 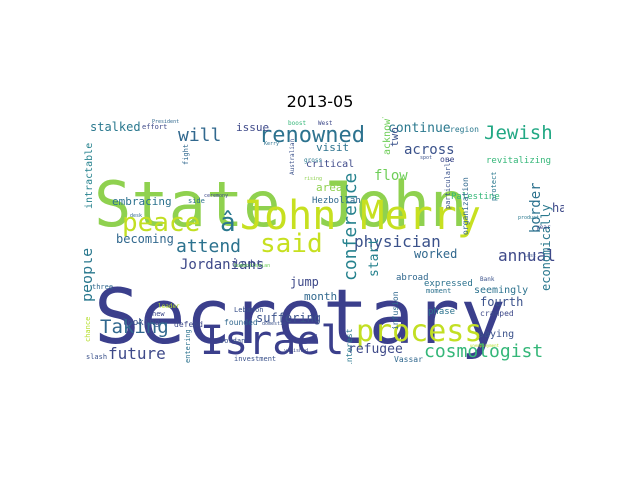 What do you see at coordinates (501, 302) in the screenshot?
I see `cloud-word: fourth` at bounding box center [501, 302].